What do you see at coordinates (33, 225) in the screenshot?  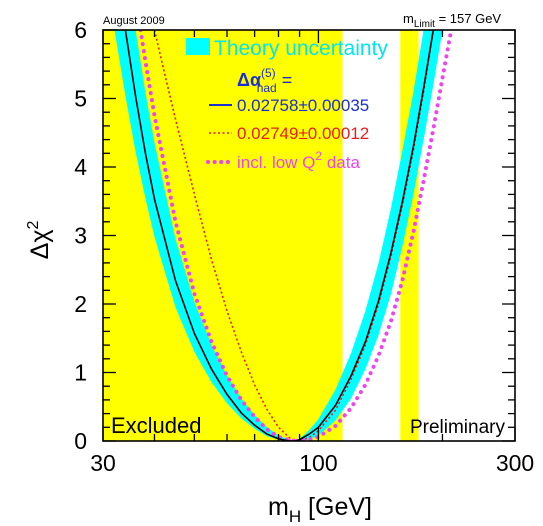 I see `y-axis-label-sup: 2` at bounding box center [33, 225].